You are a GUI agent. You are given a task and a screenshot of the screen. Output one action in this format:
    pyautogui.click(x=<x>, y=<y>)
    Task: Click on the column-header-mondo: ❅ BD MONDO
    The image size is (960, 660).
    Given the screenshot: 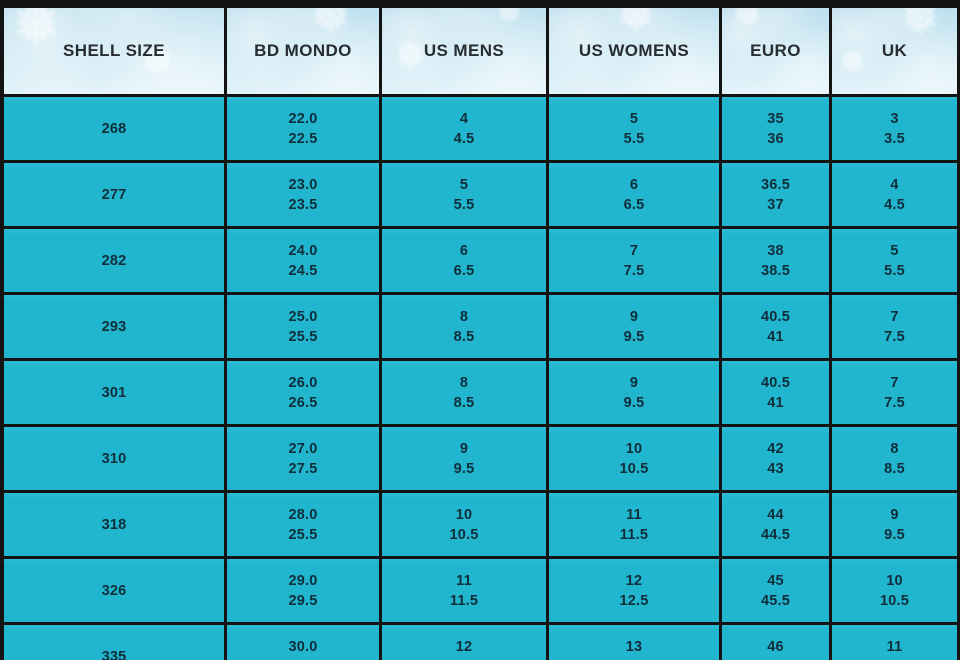 What is the action you would take?
    pyautogui.click(x=303, y=51)
    